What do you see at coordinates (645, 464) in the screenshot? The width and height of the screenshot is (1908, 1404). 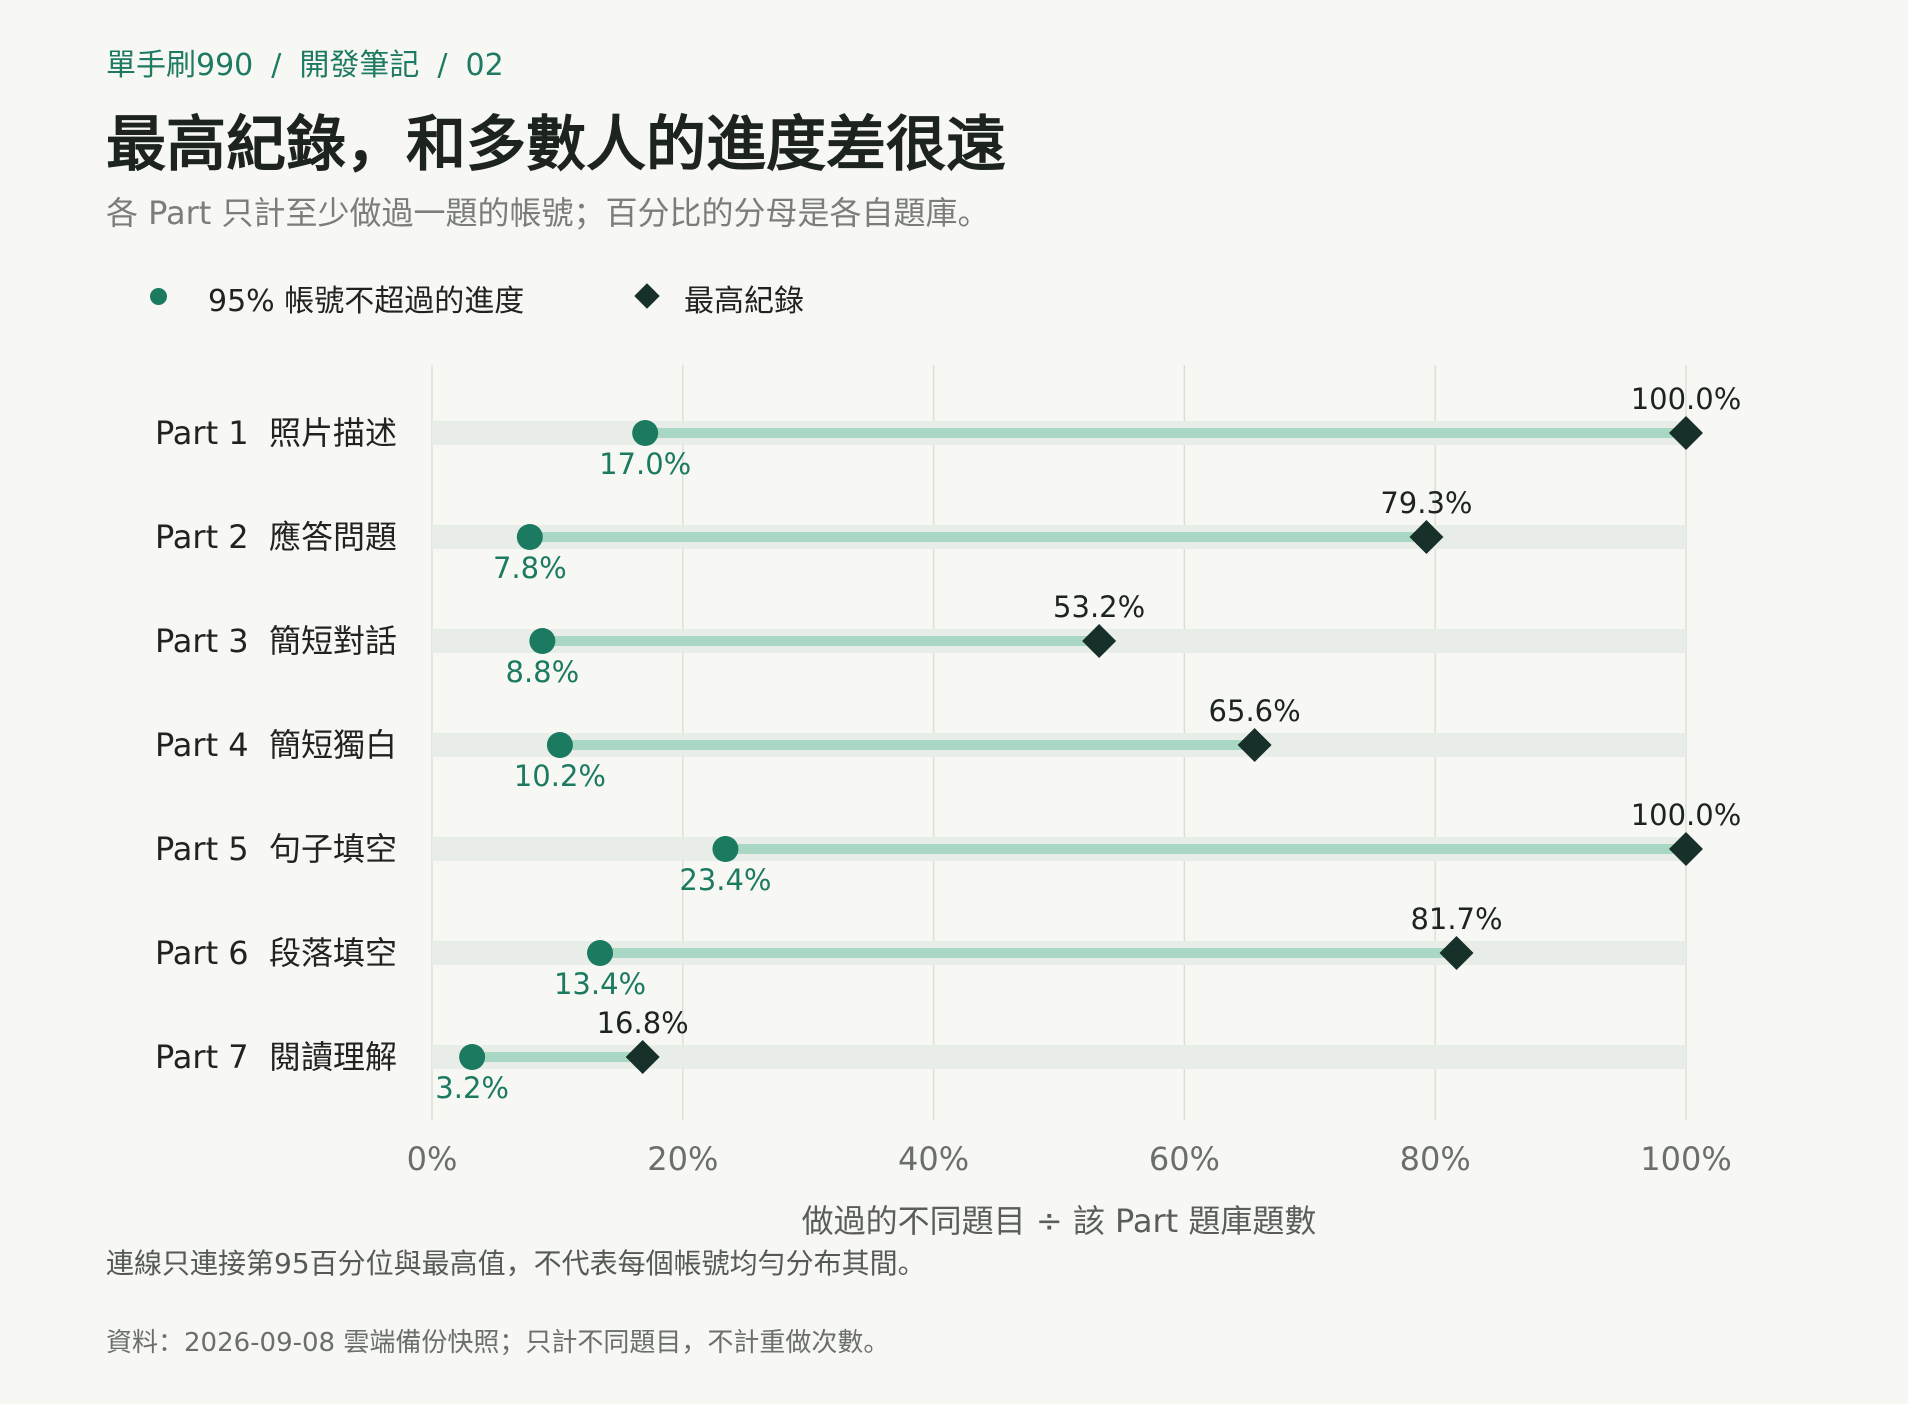 I see `p95-data-label: 17.0%` at bounding box center [645, 464].